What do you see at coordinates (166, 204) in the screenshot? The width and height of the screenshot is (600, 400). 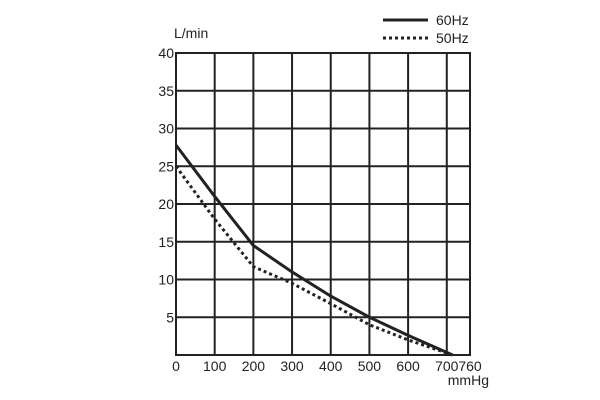 I see `y-tick-label: 20` at bounding box center [166, 204].